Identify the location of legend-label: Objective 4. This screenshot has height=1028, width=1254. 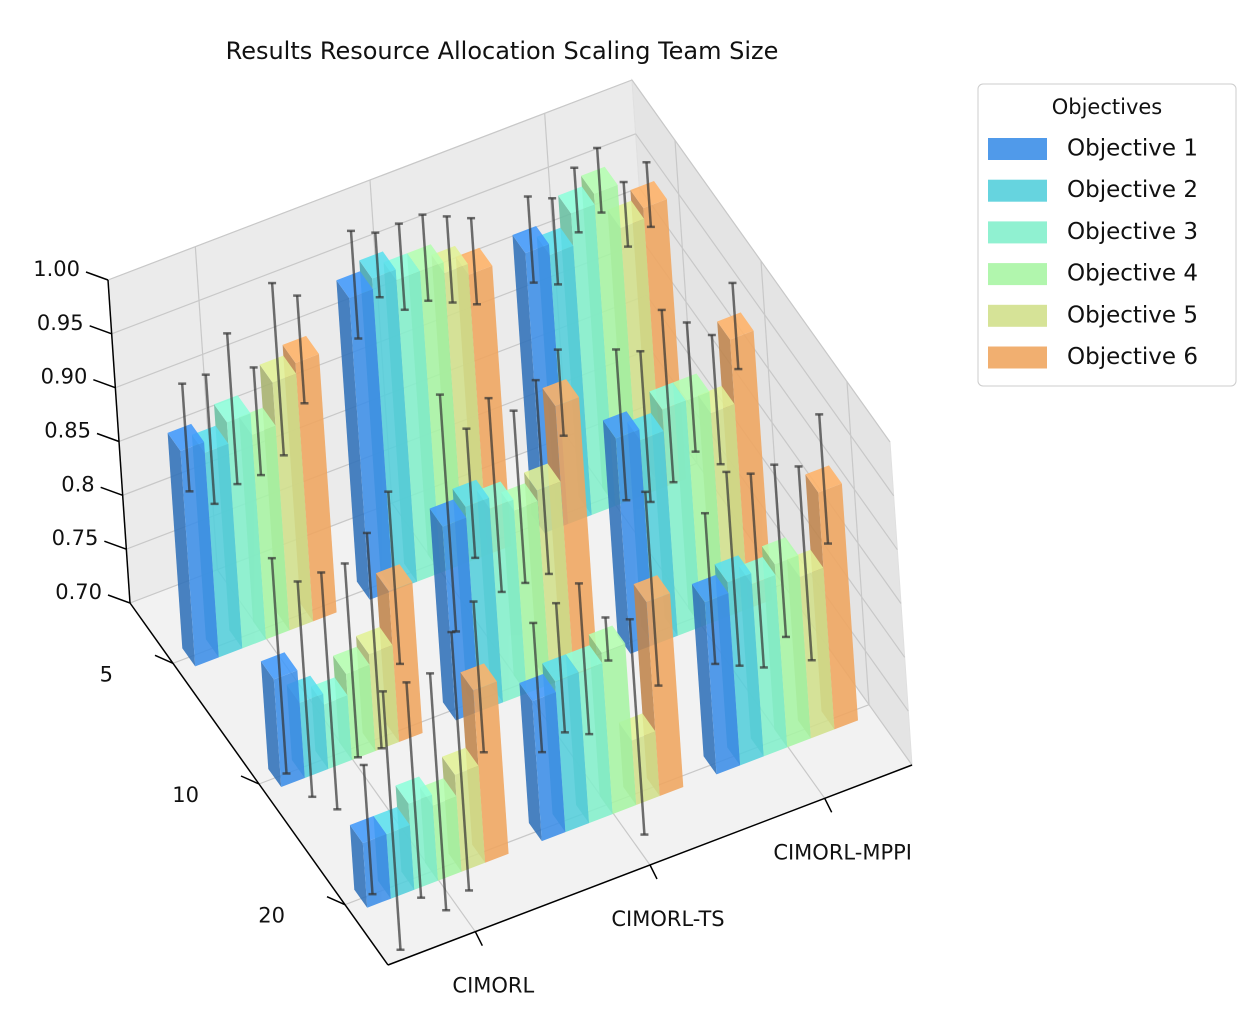
(1132, 274).